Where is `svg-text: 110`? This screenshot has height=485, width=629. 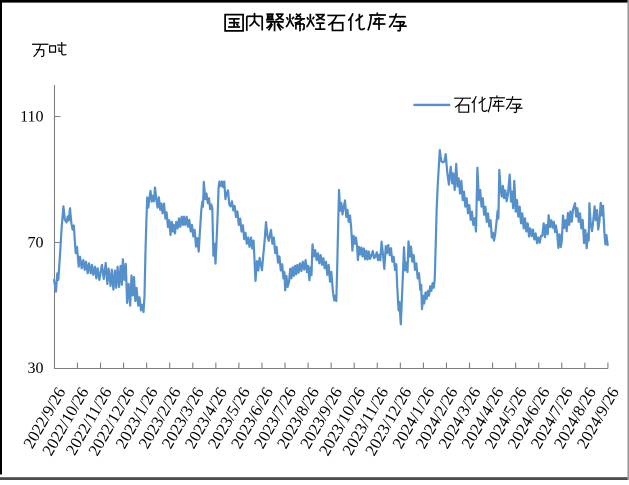
svg-text: 110 is located at coordinates (31, 117).